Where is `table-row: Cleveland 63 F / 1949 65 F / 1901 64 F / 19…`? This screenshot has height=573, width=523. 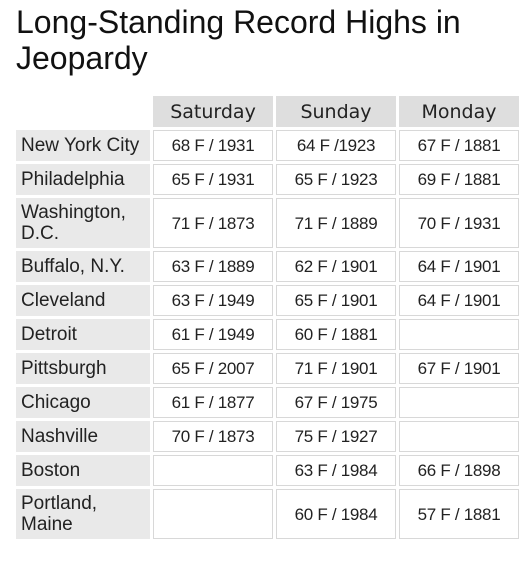 table-row: Cleveland 63 F / 1949 65 F / 1901 64 F / 19… is located at coordinates (267, 300).